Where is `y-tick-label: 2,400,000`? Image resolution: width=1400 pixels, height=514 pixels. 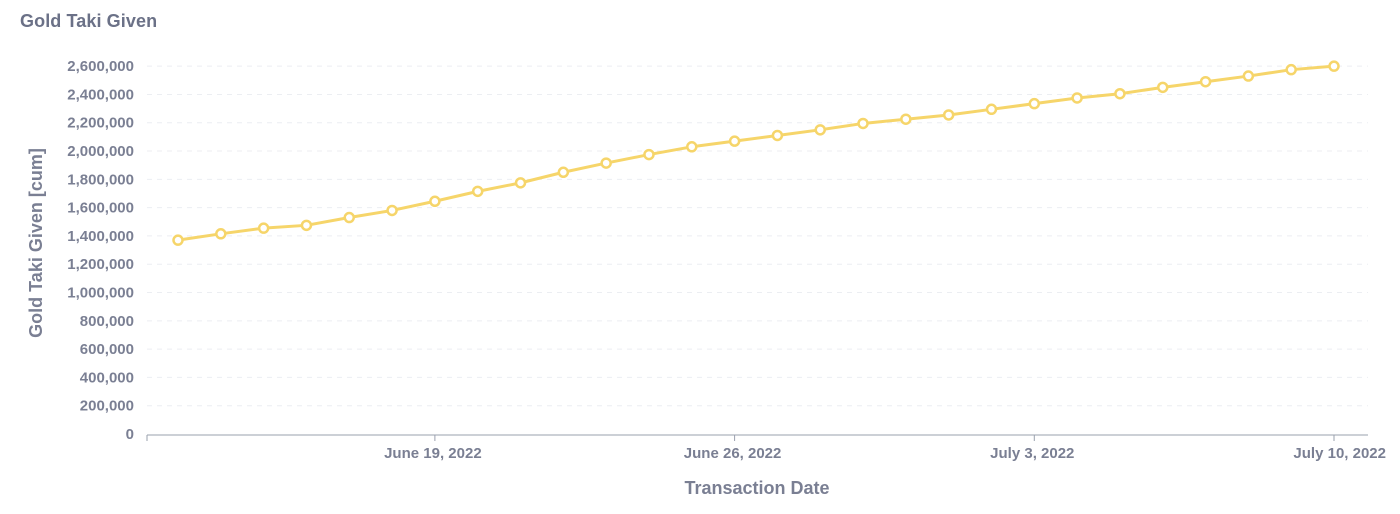 y-tick-label: 2,400,000 is located at coordinates (100, 94).